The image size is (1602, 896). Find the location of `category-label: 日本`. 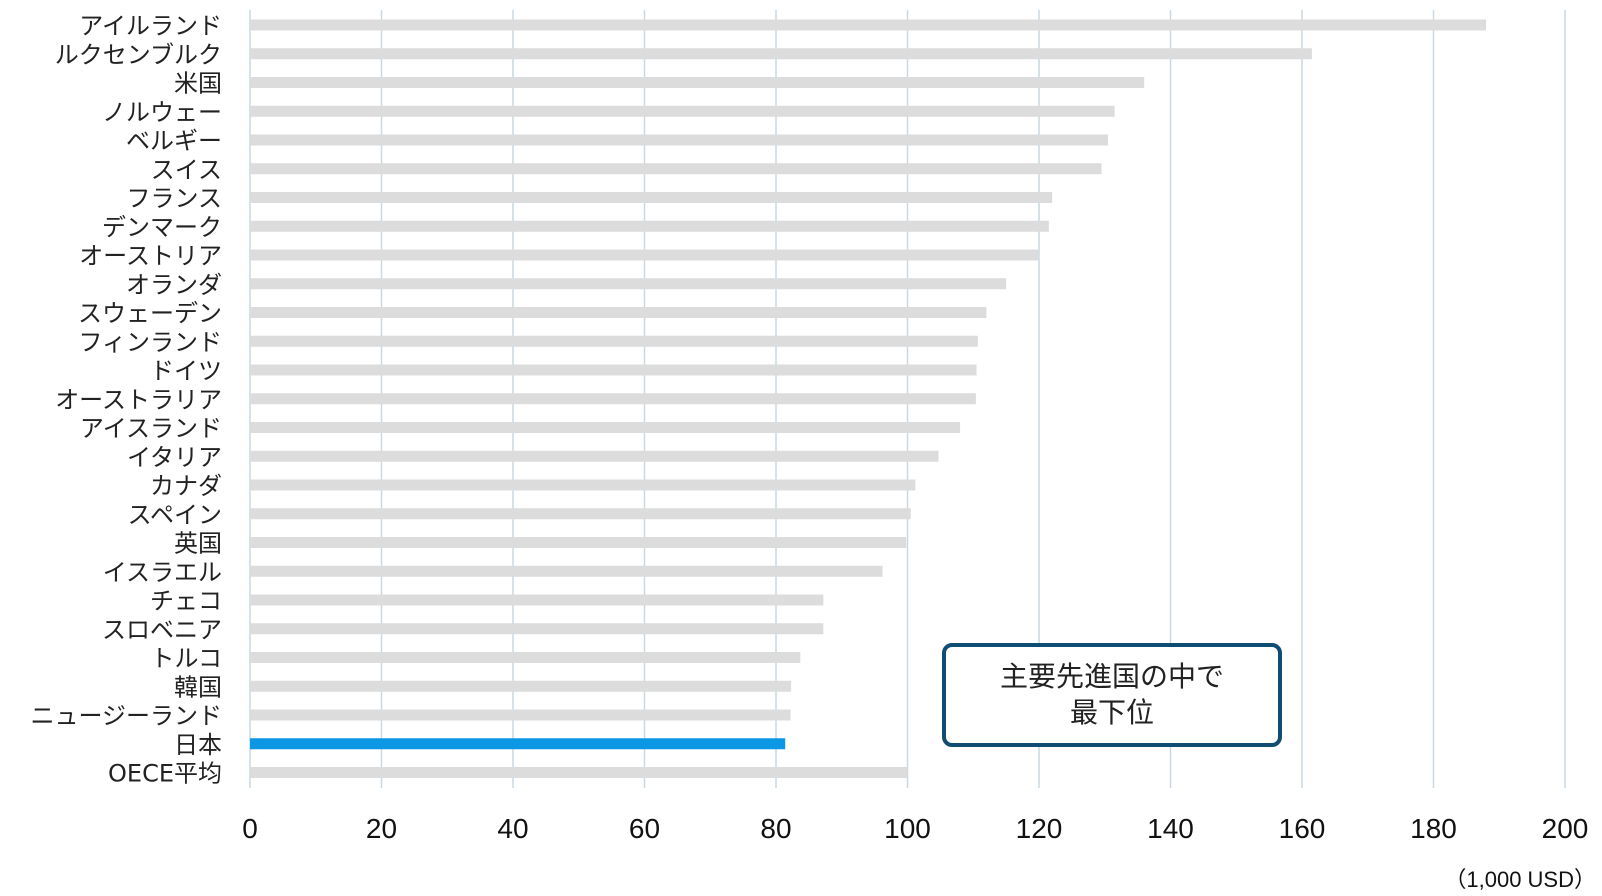

category-label: 日本 is located at coordinates (198, 745).